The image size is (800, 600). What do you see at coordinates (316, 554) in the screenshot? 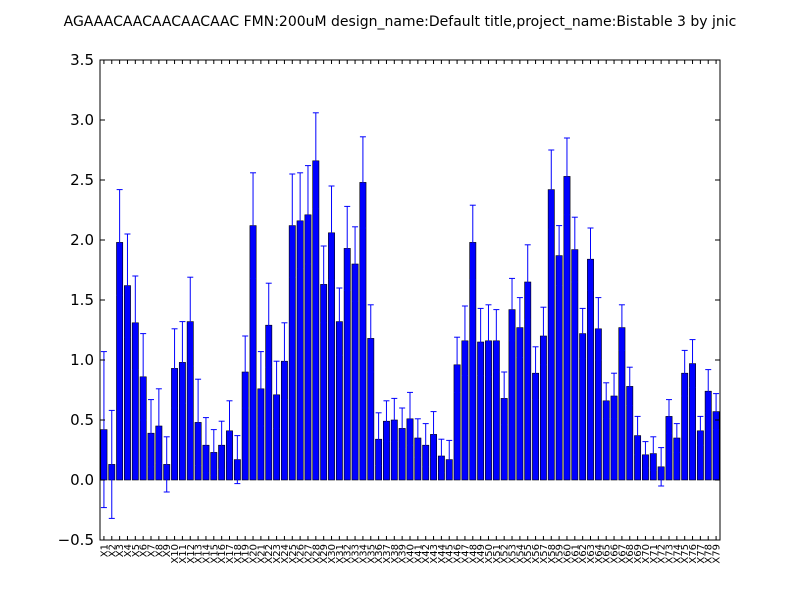
I see `x-tick-label: X28` at bounding box center [316, 554].